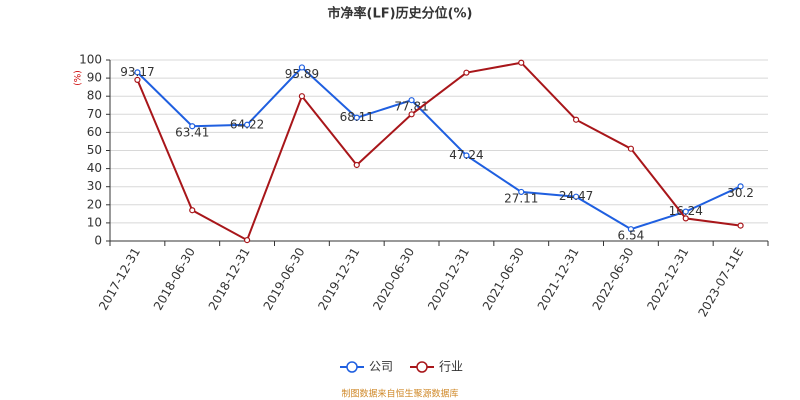 The height and width of the screenshot is (400, 800). What do you see at coordinates (740, 193) in the screenshot?
I see `data-label: 30.2` at bounding box center [740, 193].